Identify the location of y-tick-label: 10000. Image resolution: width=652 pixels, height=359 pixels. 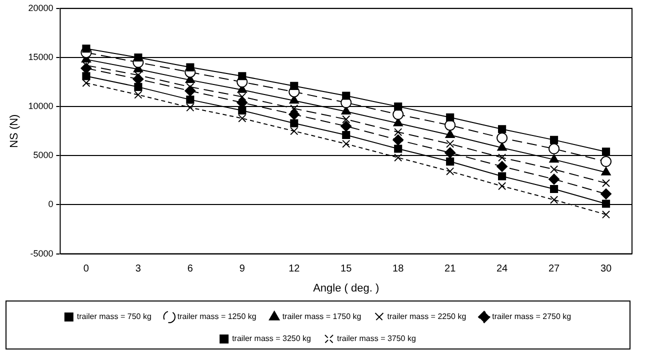
(41, 106).